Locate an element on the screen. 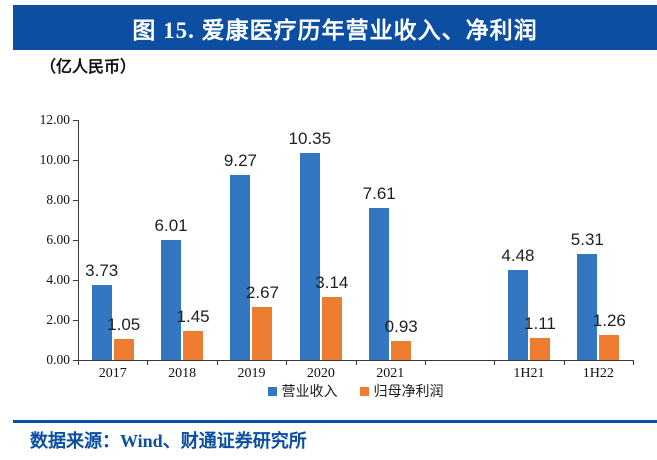 Image resolution: width=657 pixels, height=460 pixels. data-label: 1.11 is located at coordinates (540, 323).